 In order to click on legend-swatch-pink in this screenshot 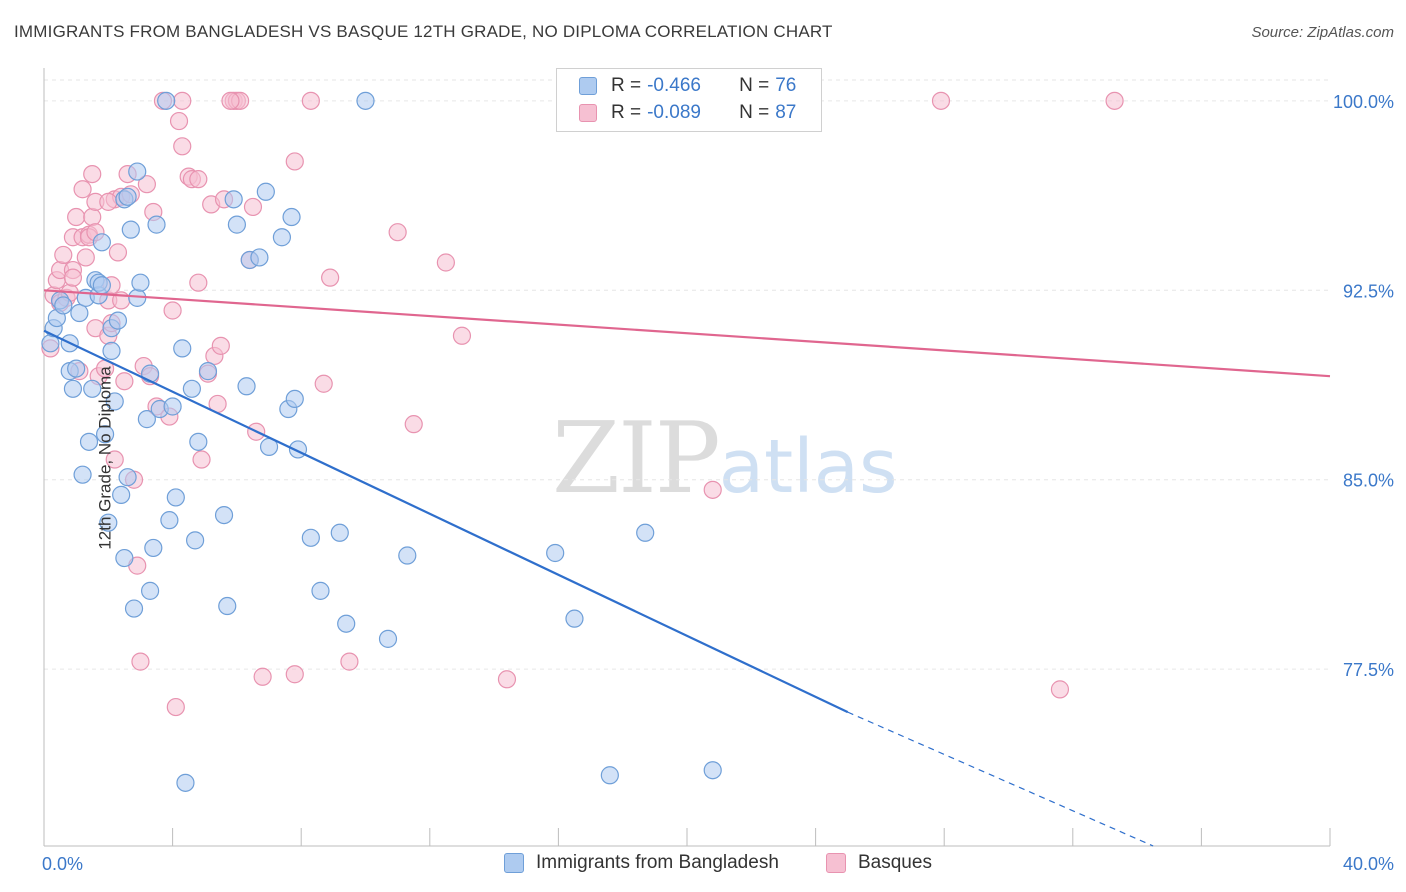, I will do `click(836, 863)`.